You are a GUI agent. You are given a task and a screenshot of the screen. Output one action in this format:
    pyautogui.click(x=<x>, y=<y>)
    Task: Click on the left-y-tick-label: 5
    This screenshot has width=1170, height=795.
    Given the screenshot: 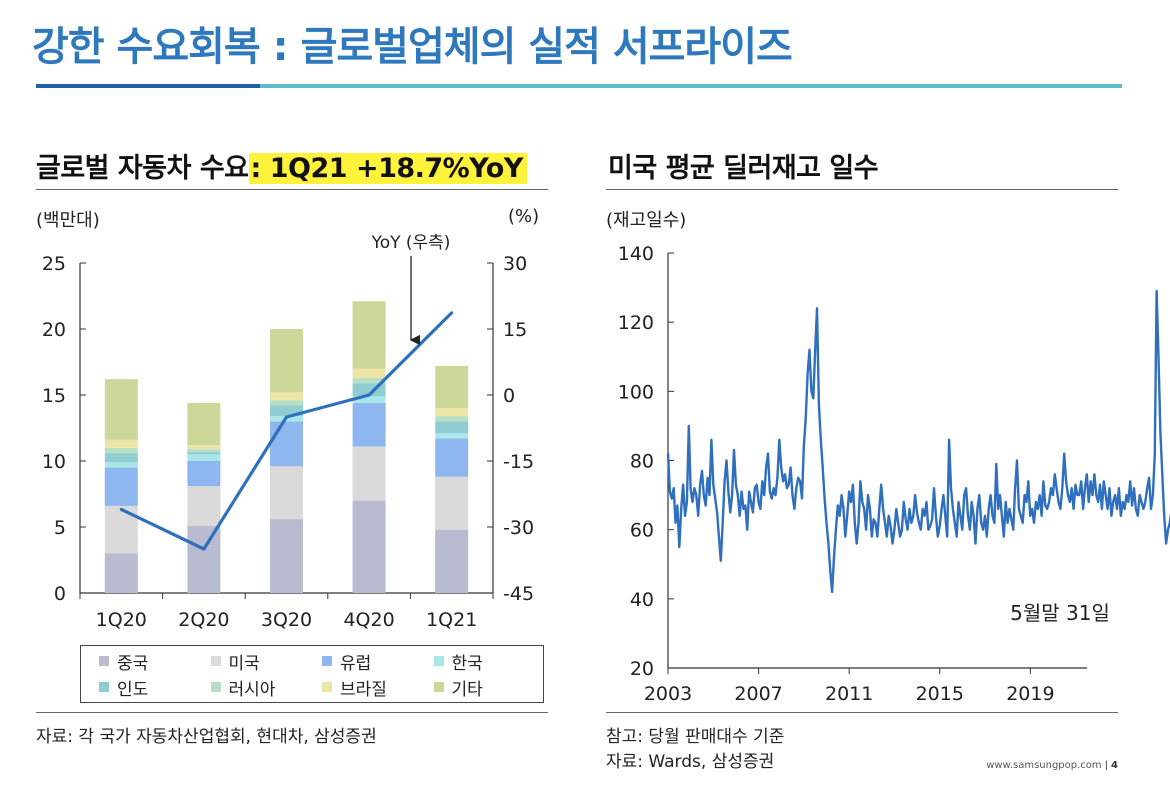 What is the action you would take?
    pyautogui.click(x=60, y=528)
    